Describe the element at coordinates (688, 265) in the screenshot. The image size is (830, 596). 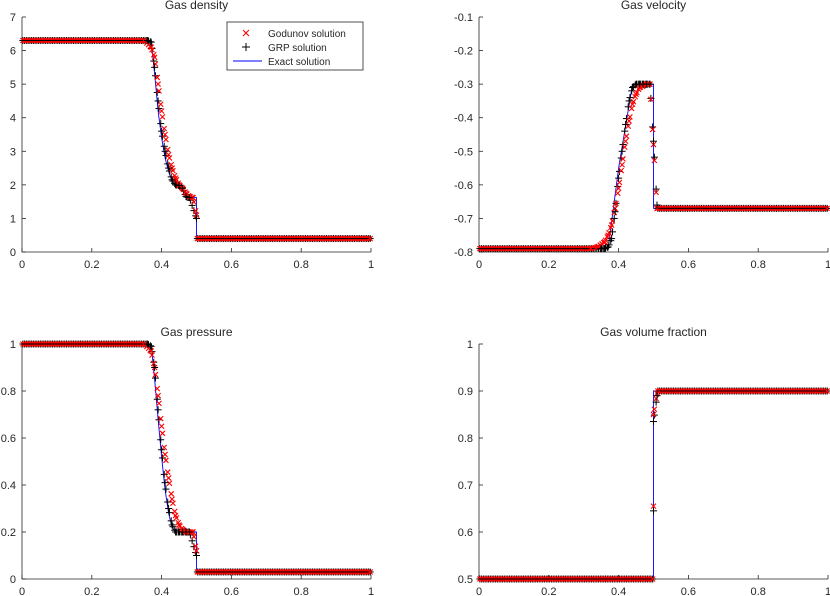
I see `x-tick-label: 0.6` at that location.